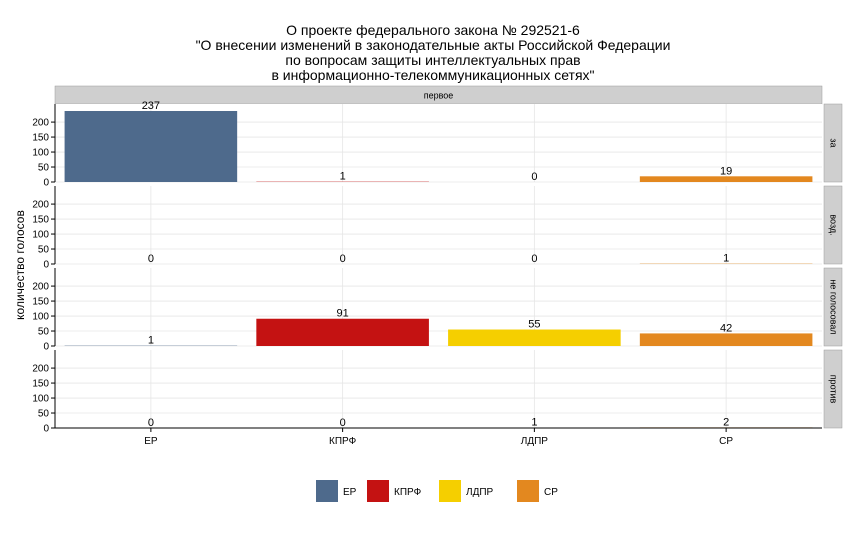  Describe the element at coordinates (726, 328) in the screenshot. I see `data-label: 42` at that location.